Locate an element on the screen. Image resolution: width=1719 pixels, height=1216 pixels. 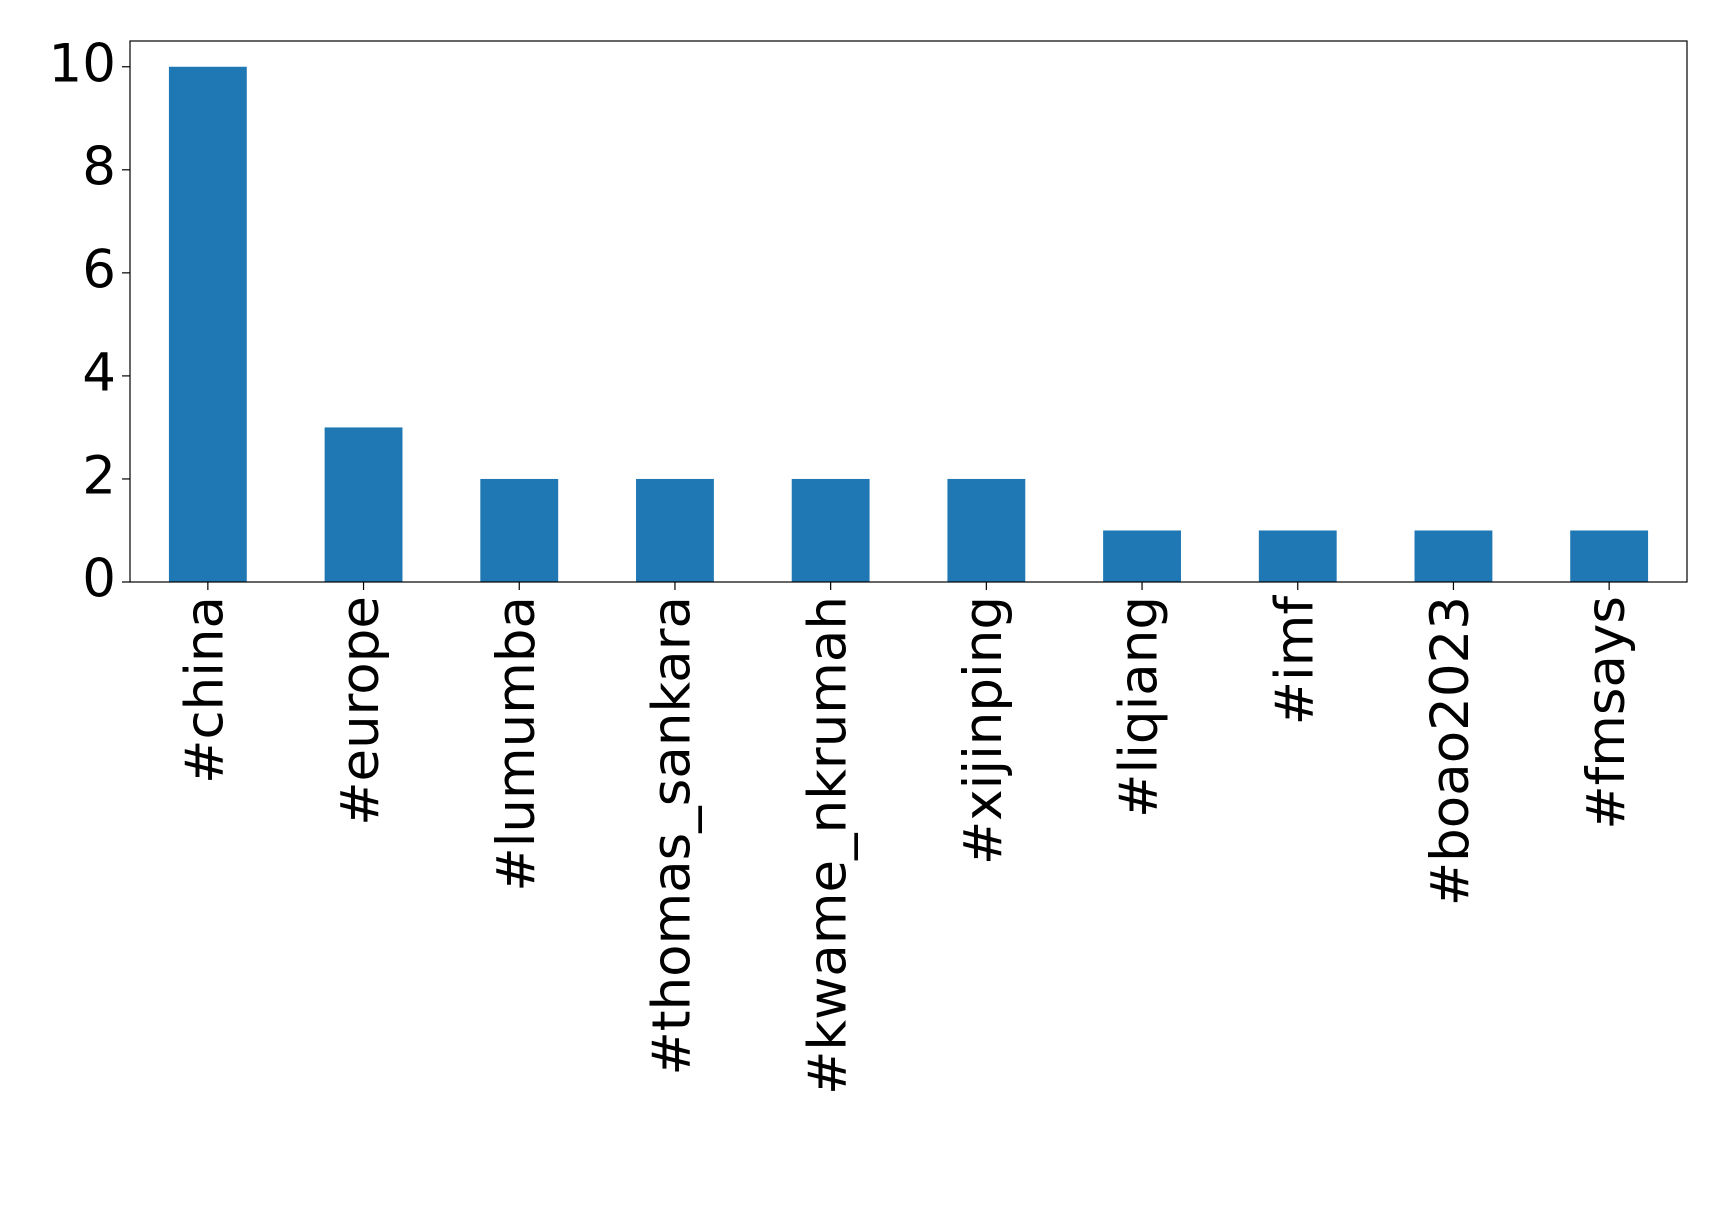
x-tick-label: #xijinping is located at coordinates (983, 730).